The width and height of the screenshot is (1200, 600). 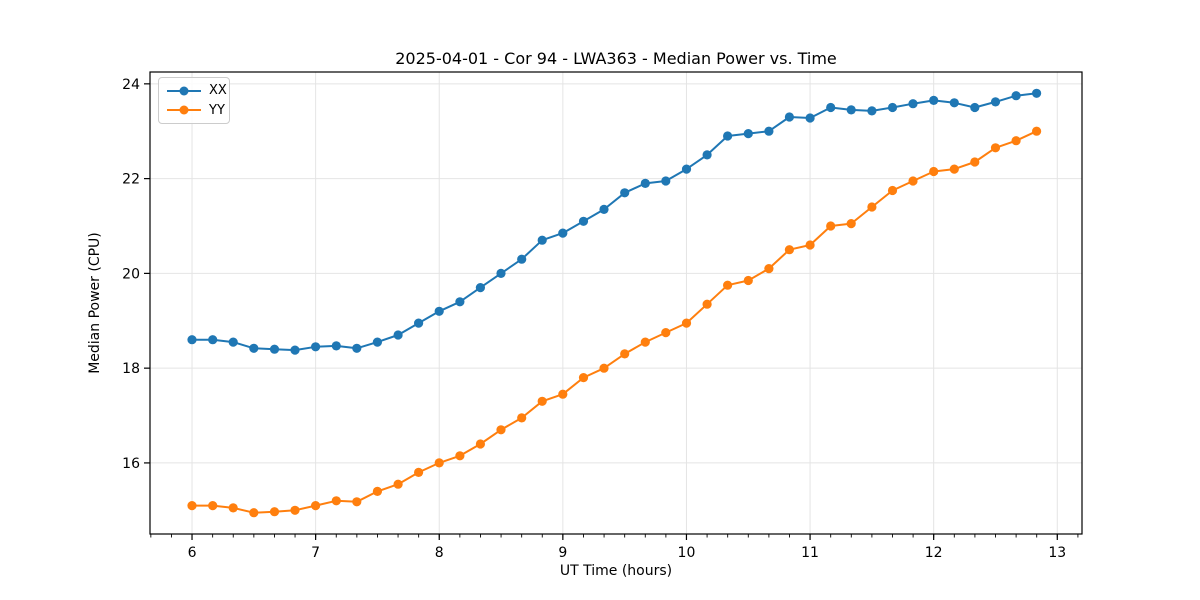 I want to click on x-tick-label: 11, so click(x=810, y=553).